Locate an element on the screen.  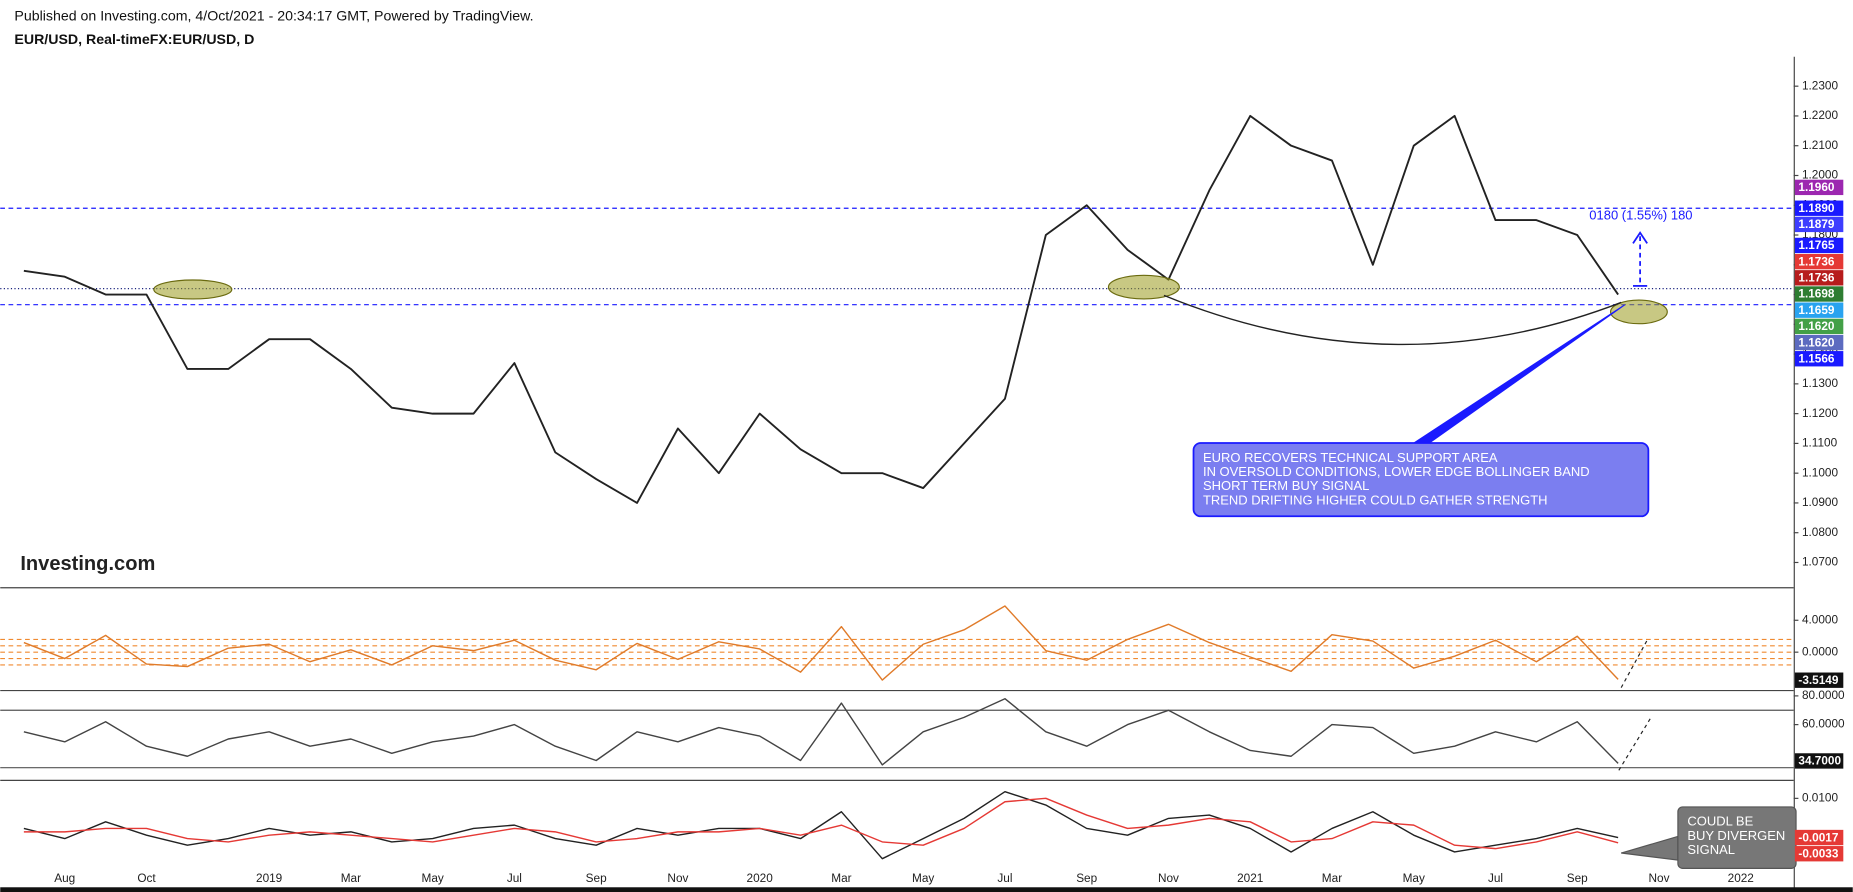
callout-line: EURO RECOVERS TECHNICAL SUPPORT AREA is located at coordinates (1350, 457).